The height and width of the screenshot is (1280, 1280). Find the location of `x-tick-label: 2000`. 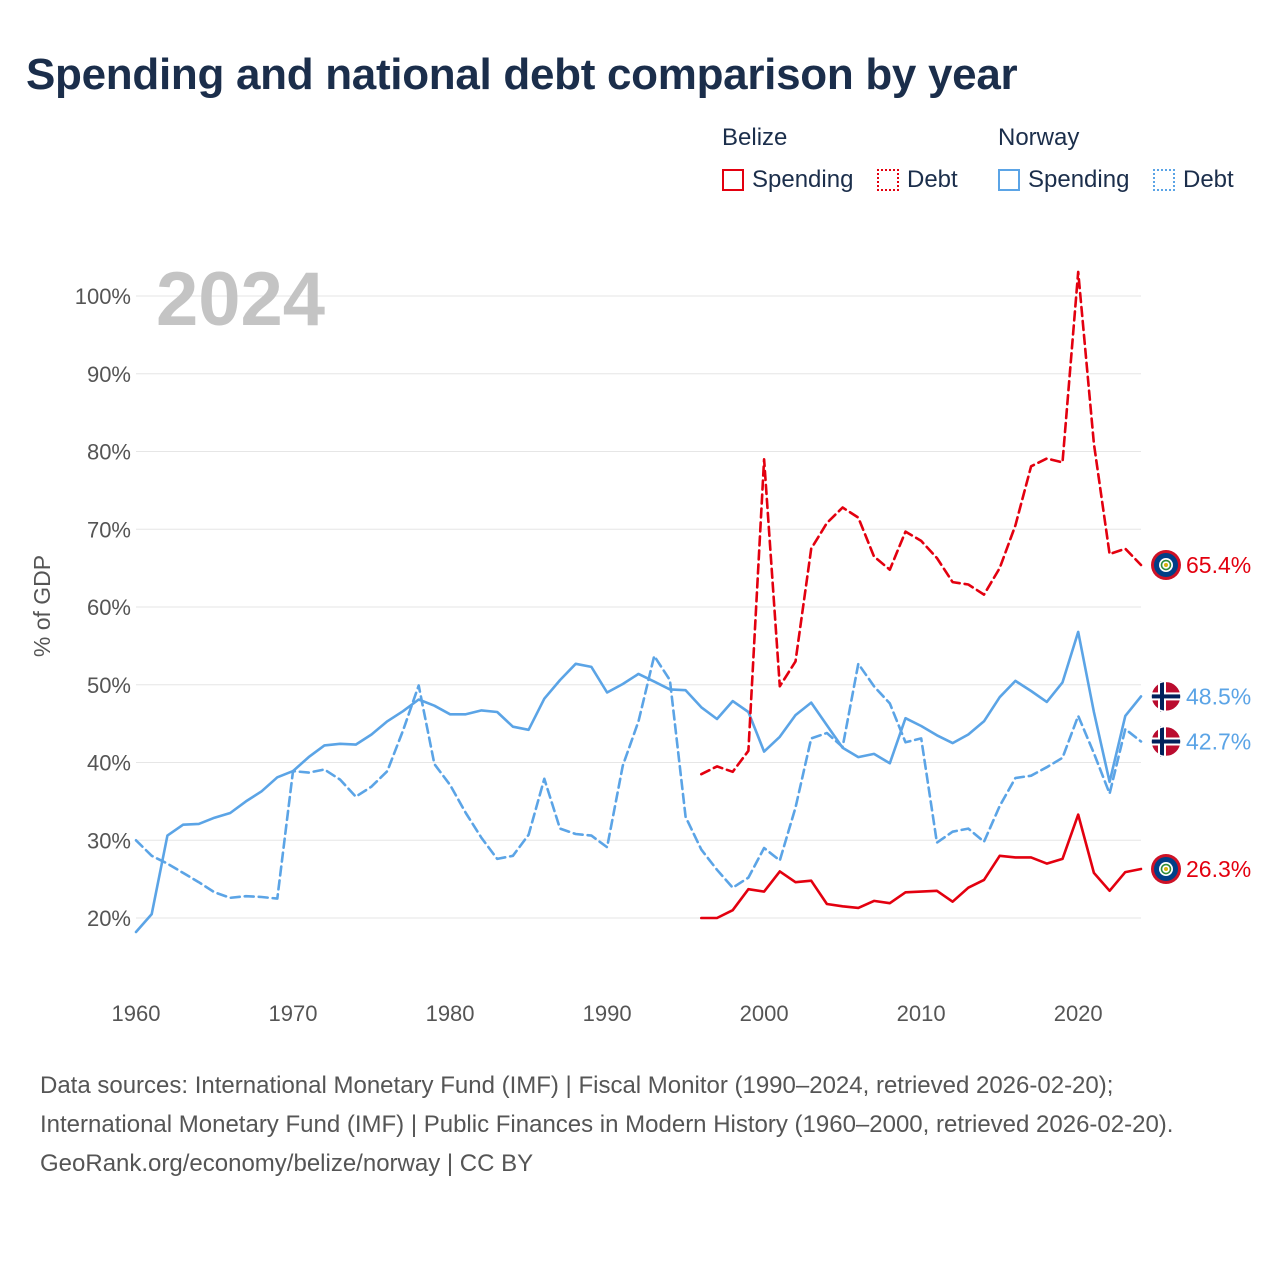

x-tick-label: 2000 is located at coordinates (764, 1013).